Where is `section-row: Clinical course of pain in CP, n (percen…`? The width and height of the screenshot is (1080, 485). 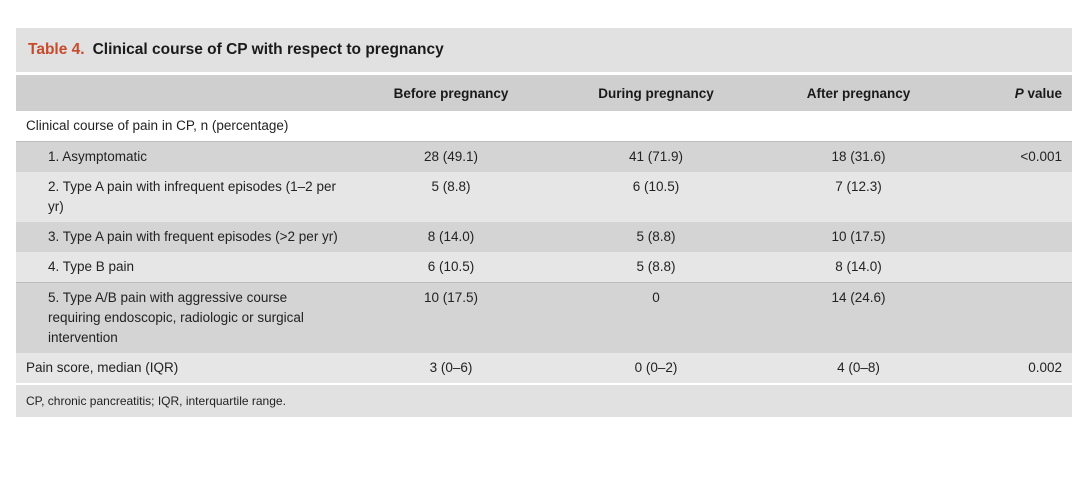 section-row: Clinical course of pain in CP, n (percen… is located at coordinates (544, 126).